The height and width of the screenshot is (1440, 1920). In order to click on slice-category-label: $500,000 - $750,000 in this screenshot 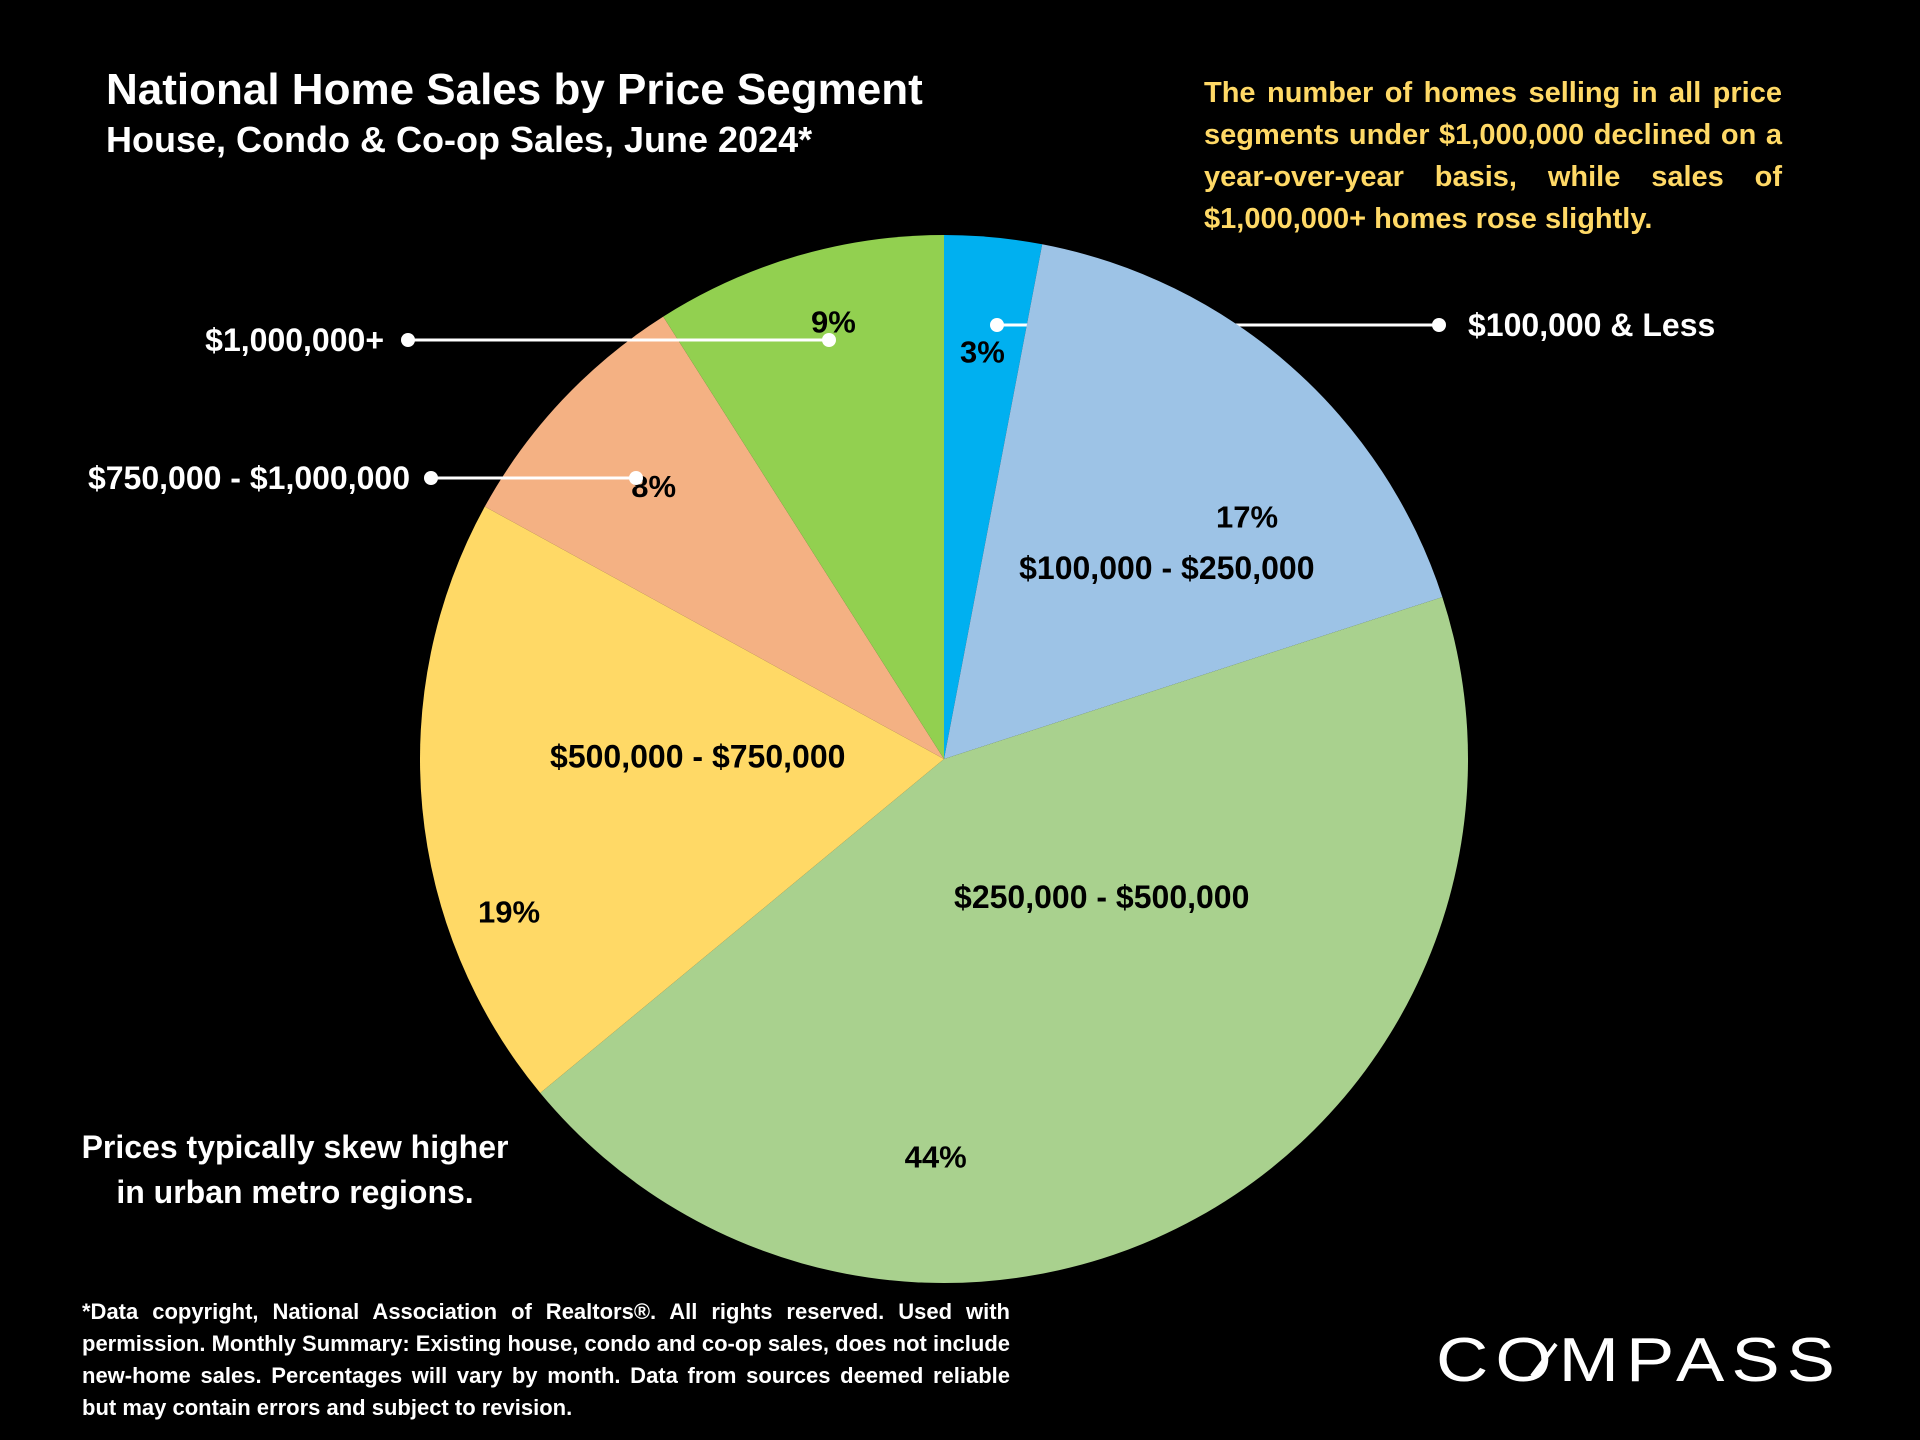, I will do `click(697, 756)`.